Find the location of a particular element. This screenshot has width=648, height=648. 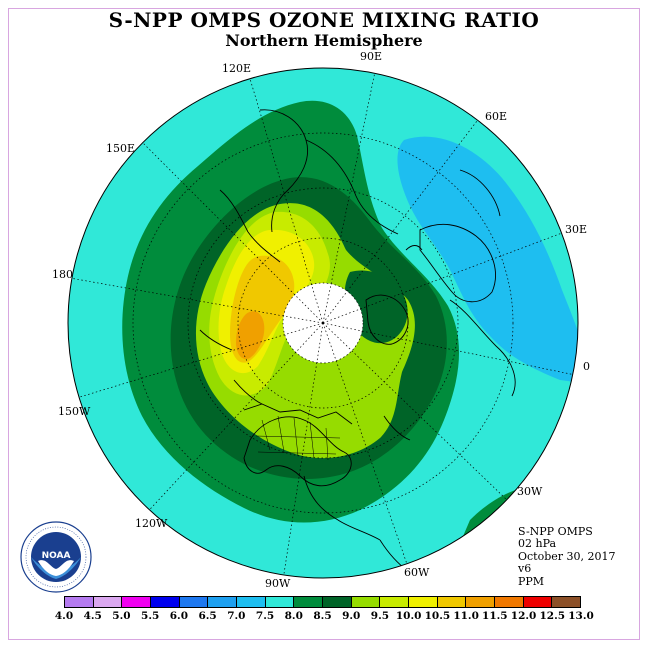

colorbar-tick-label: 9.0 is located at coordinates (351, 616).